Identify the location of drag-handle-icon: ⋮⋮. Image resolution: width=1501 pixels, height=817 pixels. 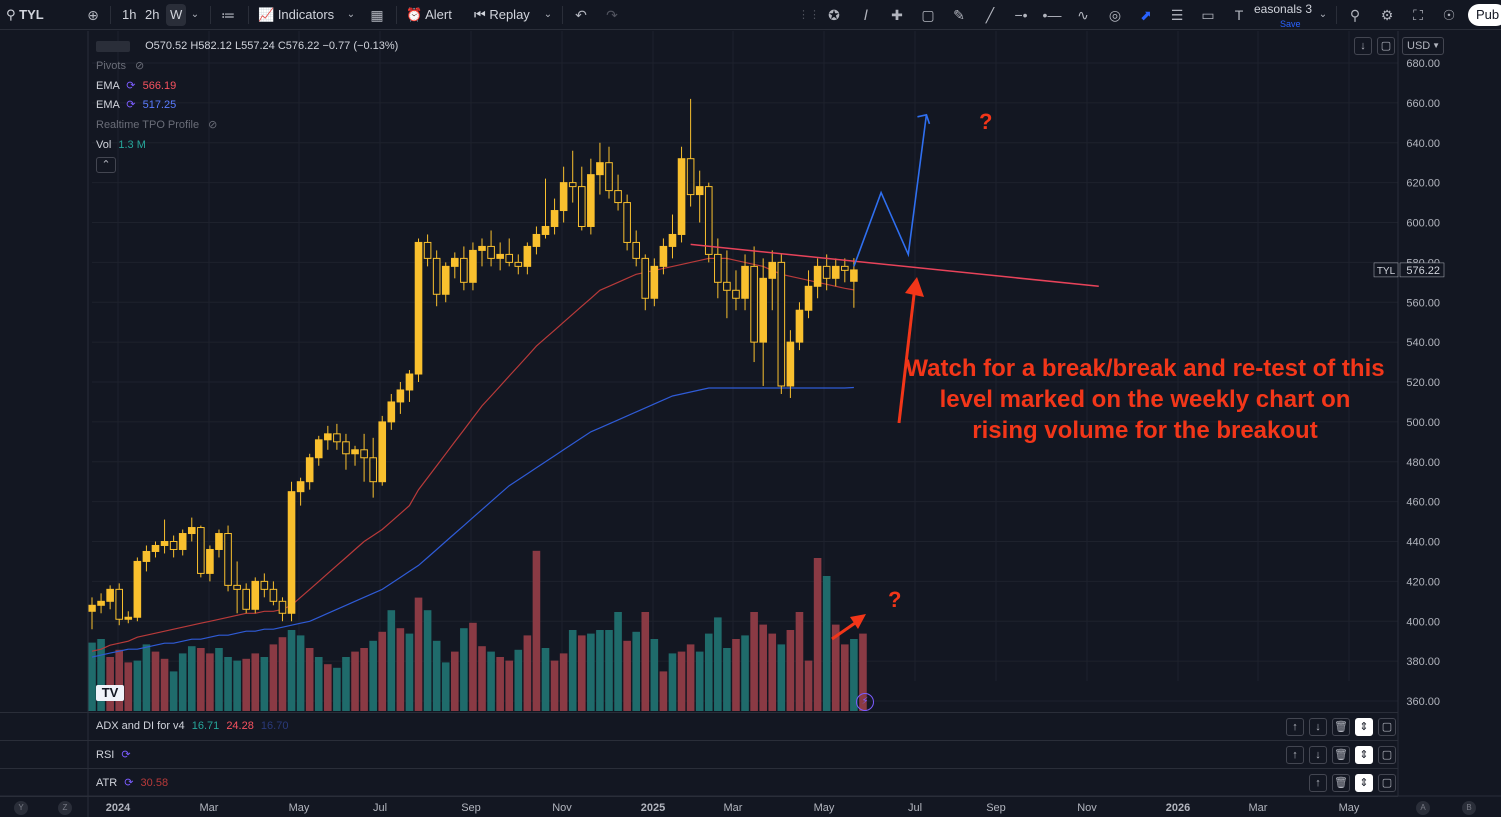
(809, 15).